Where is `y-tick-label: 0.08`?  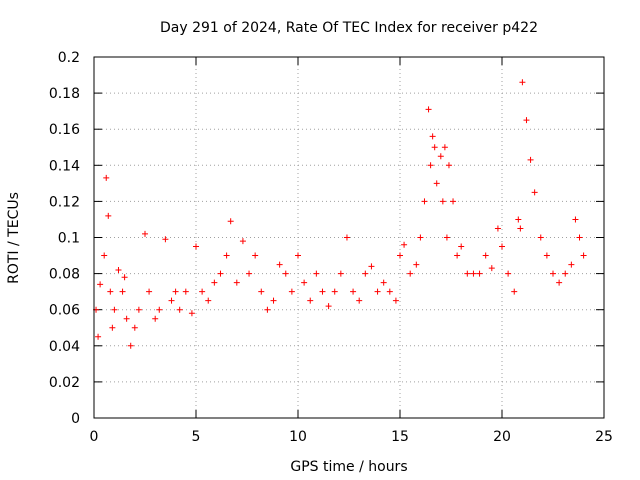
y-tick-label: 0.08 is located at coordinates (64, 275).